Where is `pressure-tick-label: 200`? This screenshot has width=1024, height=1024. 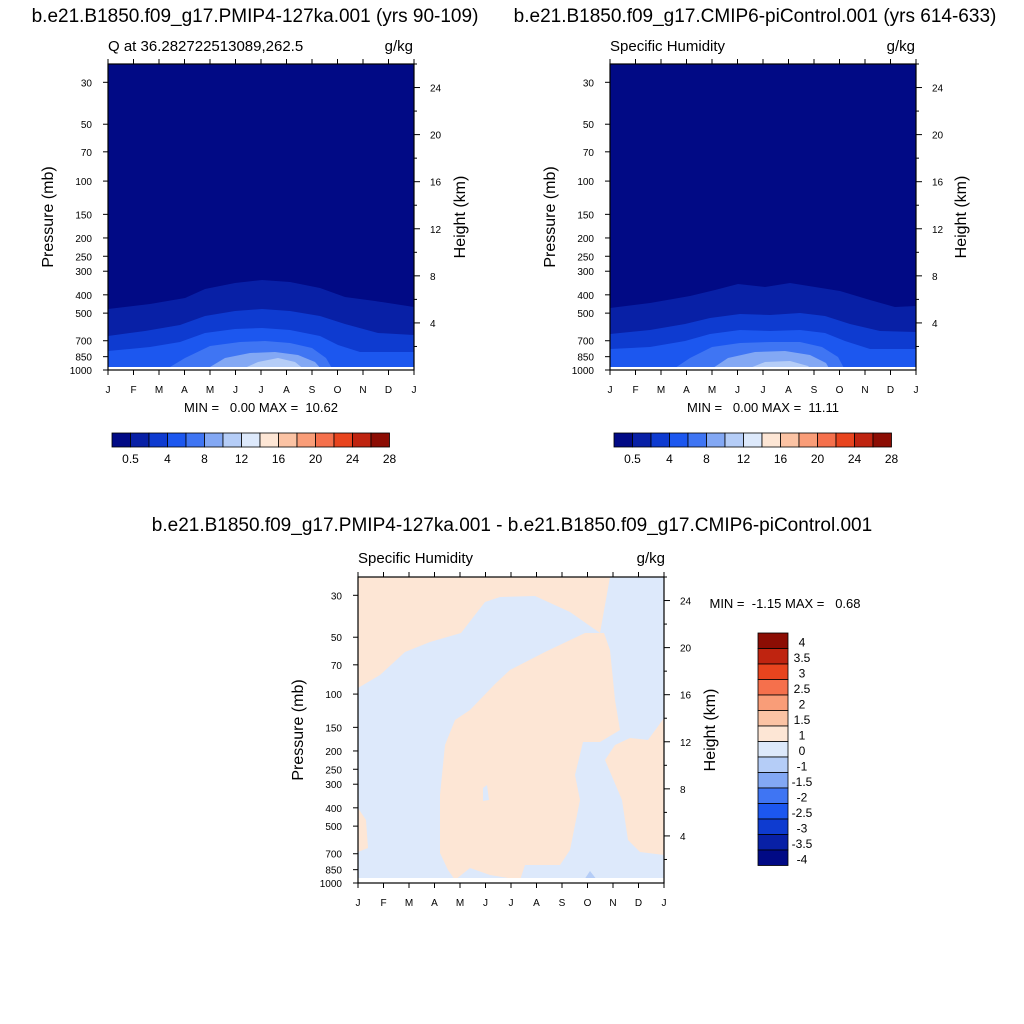
pressure-tick-label: 200 is located at coordinates (585, 239).